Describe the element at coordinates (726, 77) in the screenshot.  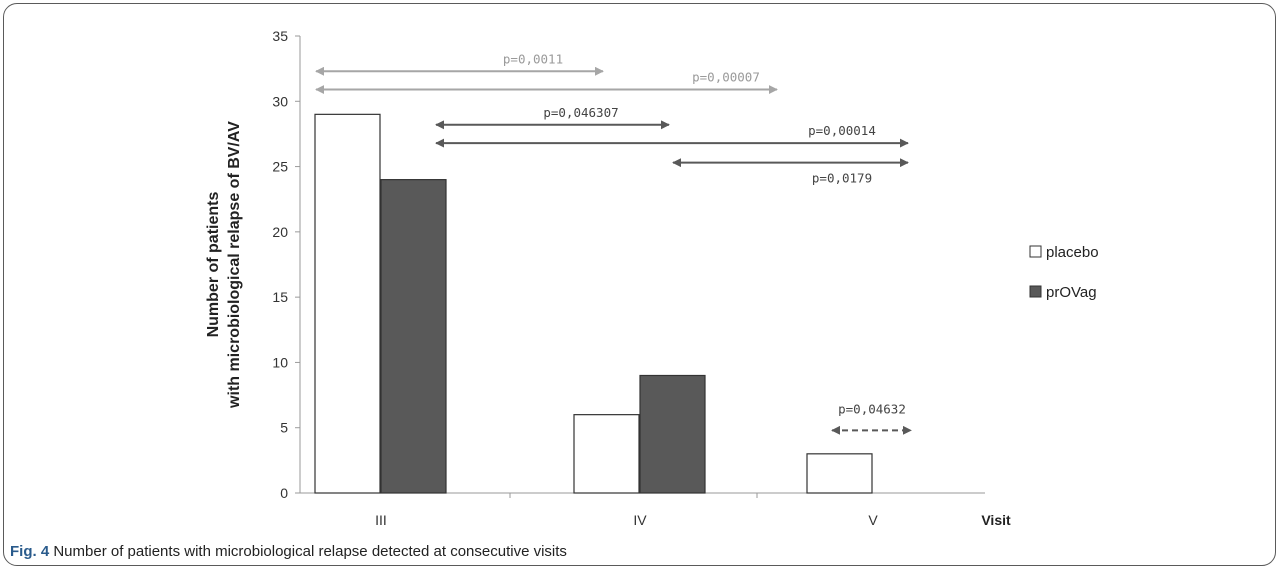
I see `p-value-label: p=0,00007` at that location.